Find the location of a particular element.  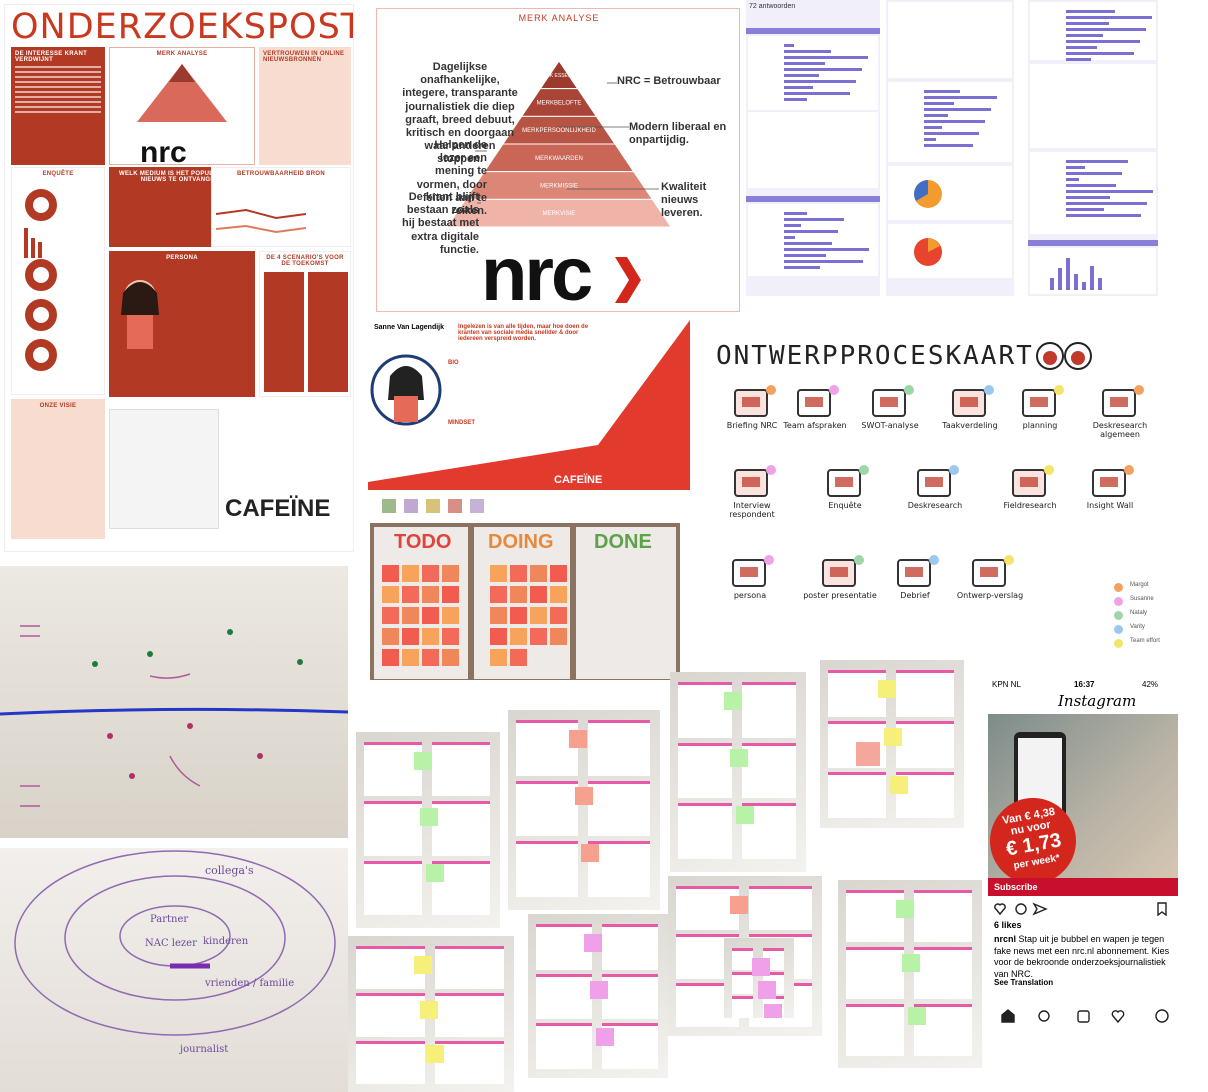

survey-panel: 72 antwoorden is located at coordinates (813, 148).